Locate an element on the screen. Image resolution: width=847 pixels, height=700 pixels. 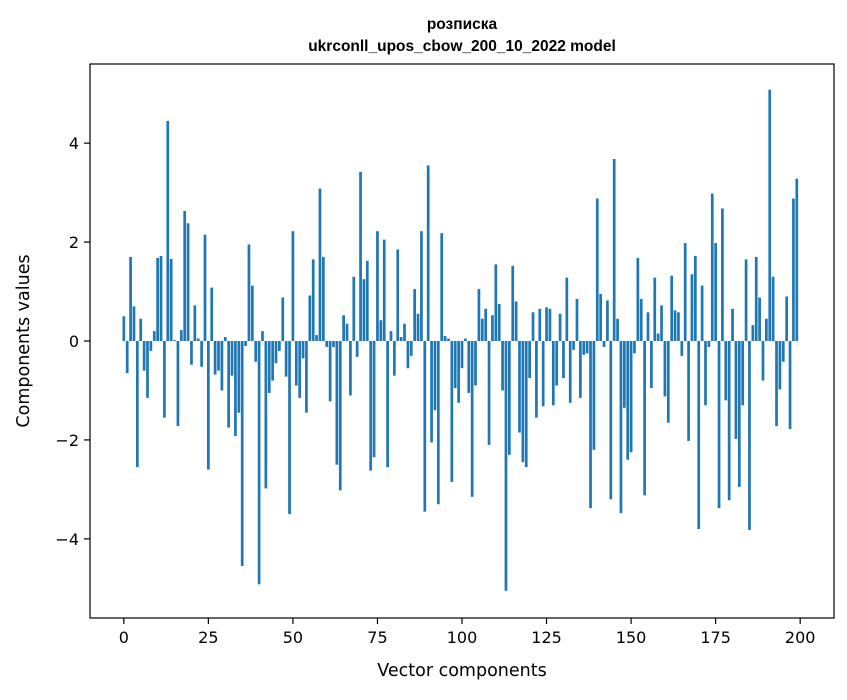
y-axis-ticks: −4 −2 0 2 4 is located at coordinates (72, 341).